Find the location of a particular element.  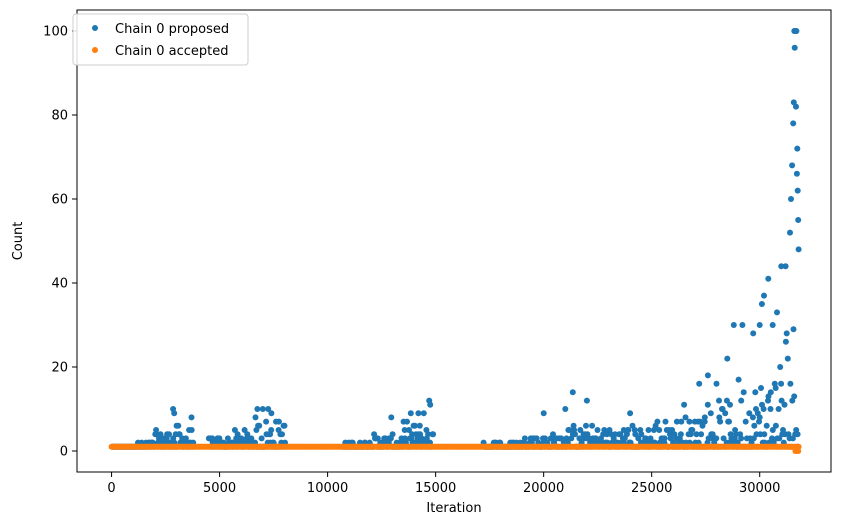

y-tick-label: 0 is located at coordinates (64, 452).